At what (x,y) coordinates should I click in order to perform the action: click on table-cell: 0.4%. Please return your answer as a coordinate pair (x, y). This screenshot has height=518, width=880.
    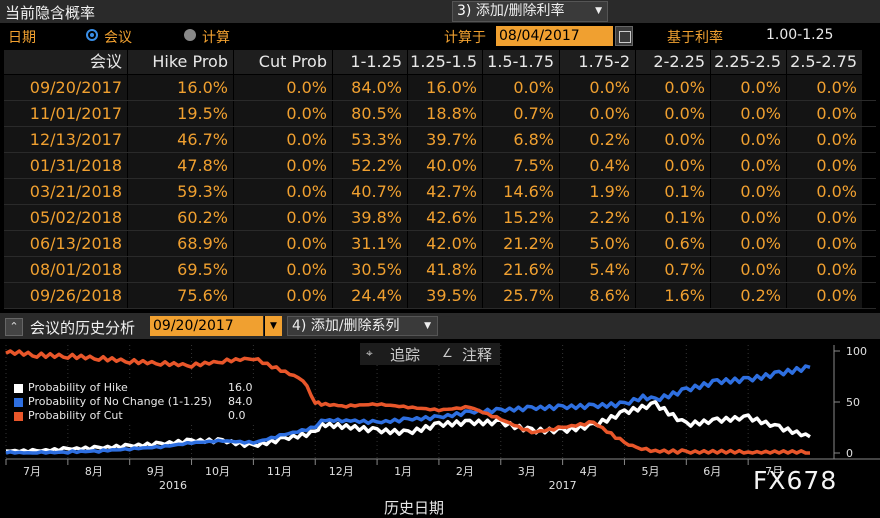
    Looking at the image, I should click on (597, 166).